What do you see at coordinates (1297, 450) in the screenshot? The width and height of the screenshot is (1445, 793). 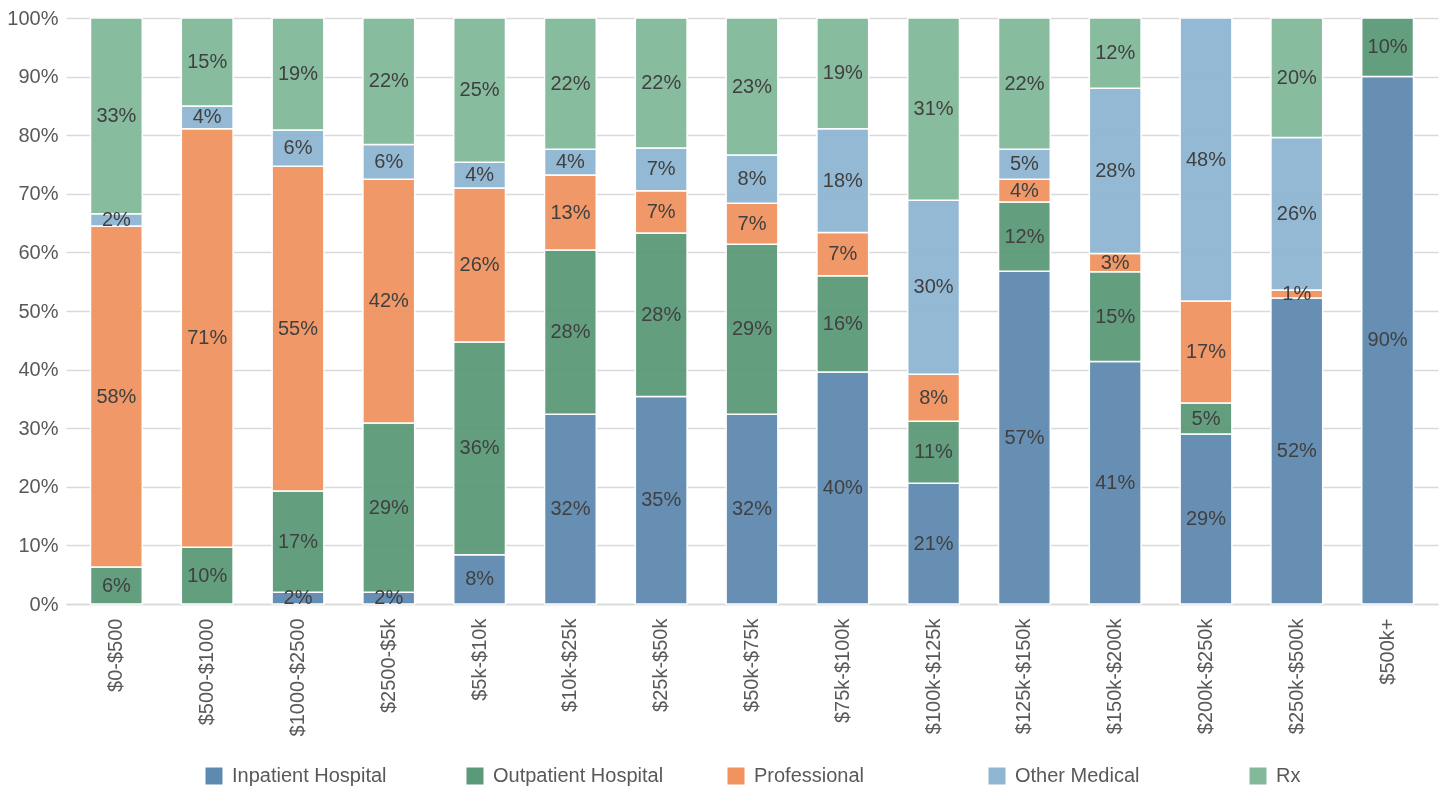 I see `data-label: 52%` at bounding box center [1297, 450].